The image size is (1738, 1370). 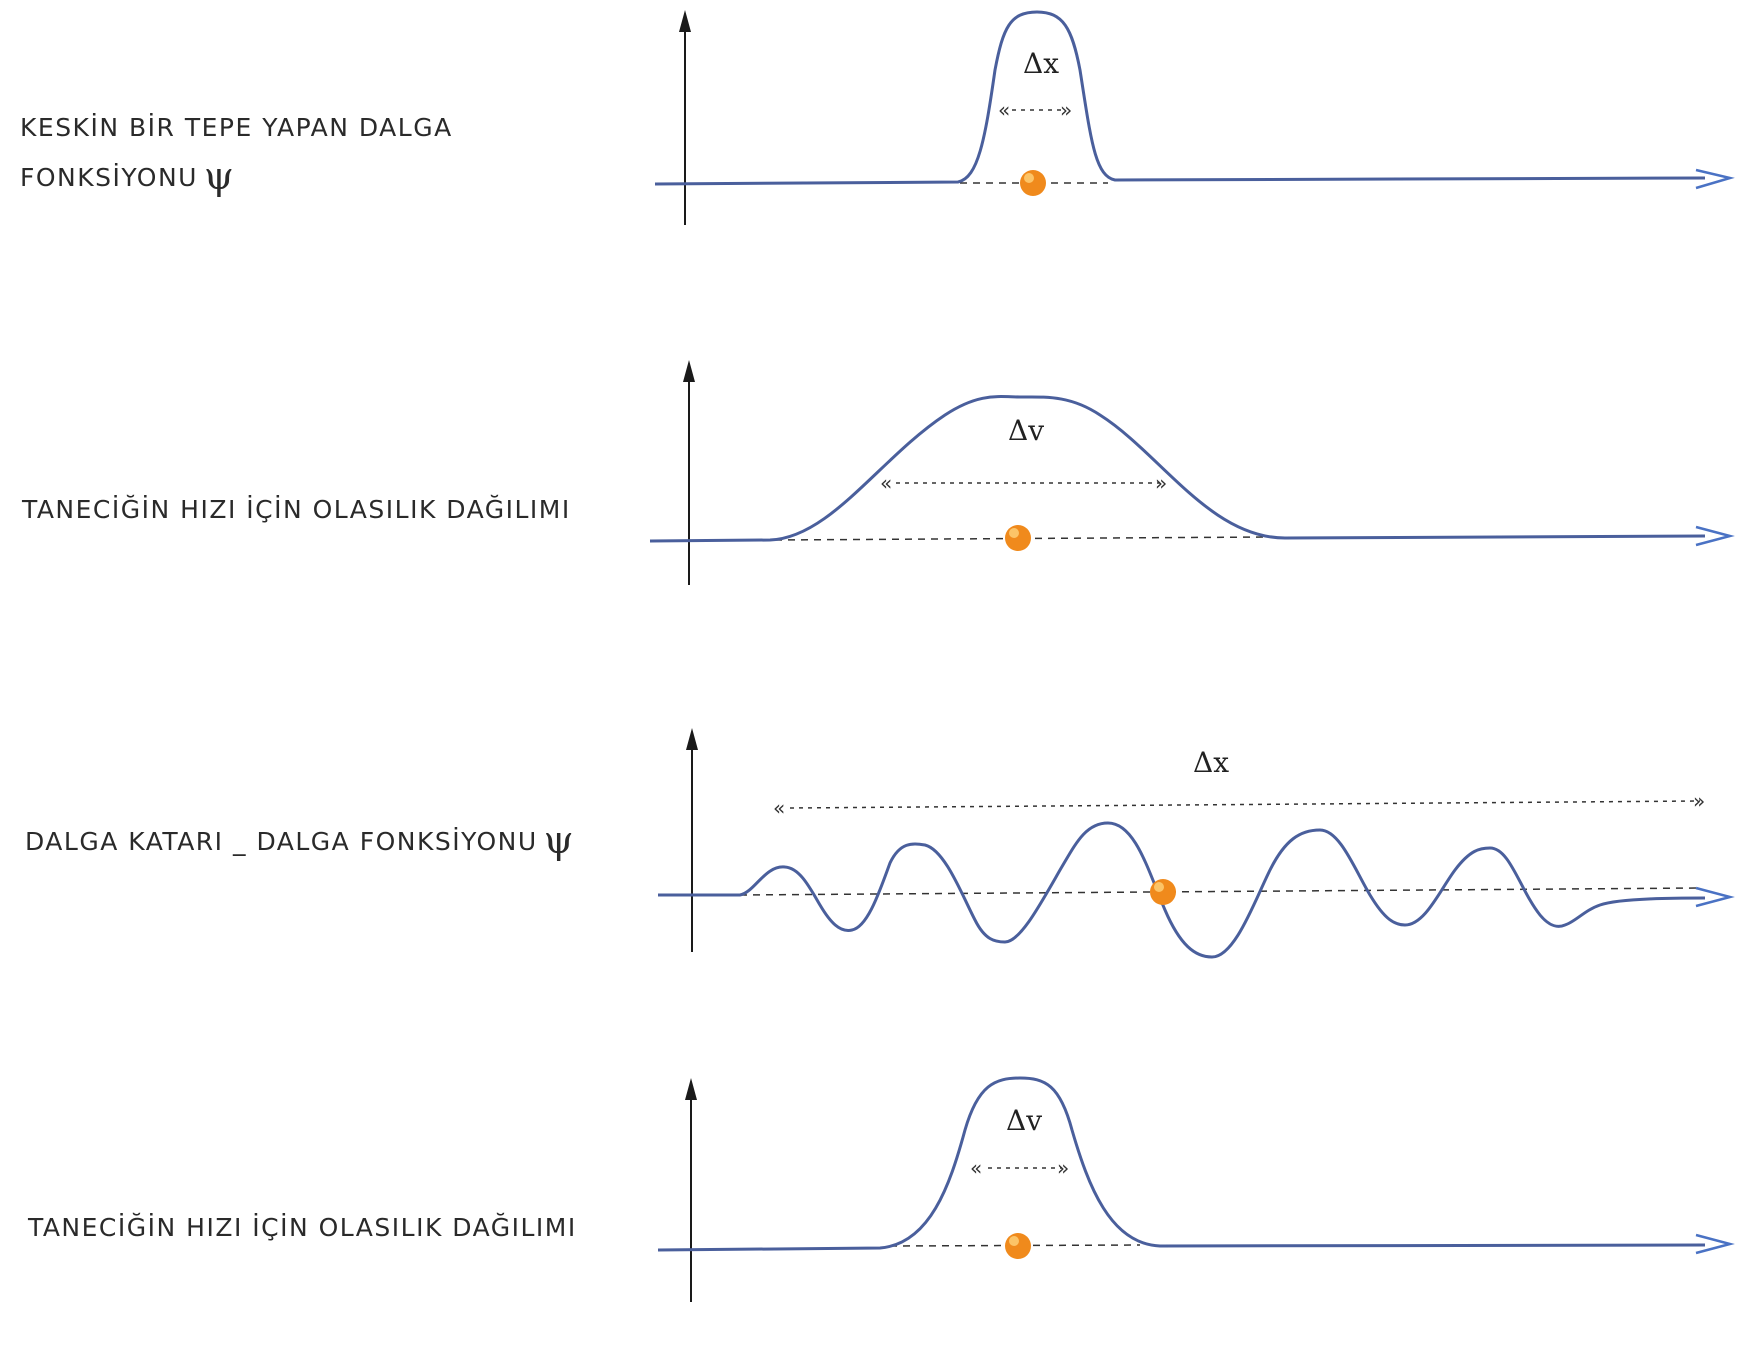 I want to click on plot-wave-train: « » Δx, so click(x=1196, y=843).